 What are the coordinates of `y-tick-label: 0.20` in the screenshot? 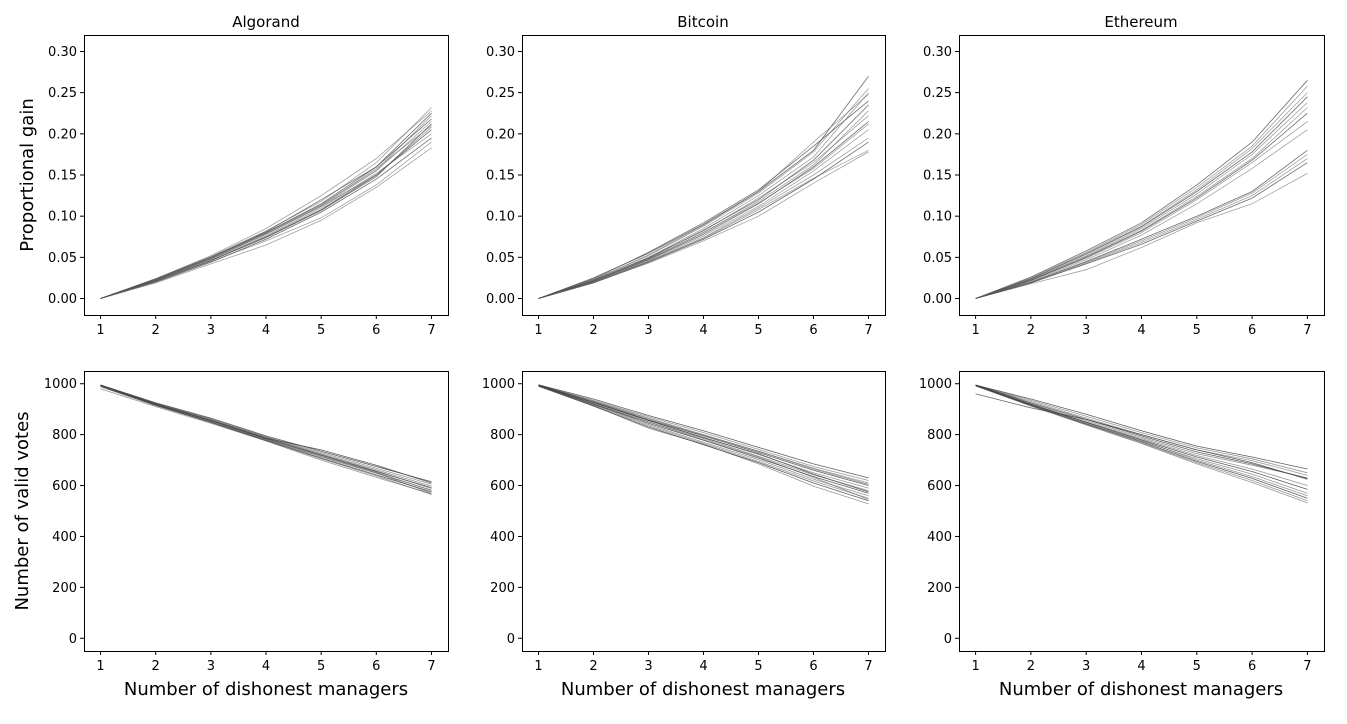 It's located at (937, 134).